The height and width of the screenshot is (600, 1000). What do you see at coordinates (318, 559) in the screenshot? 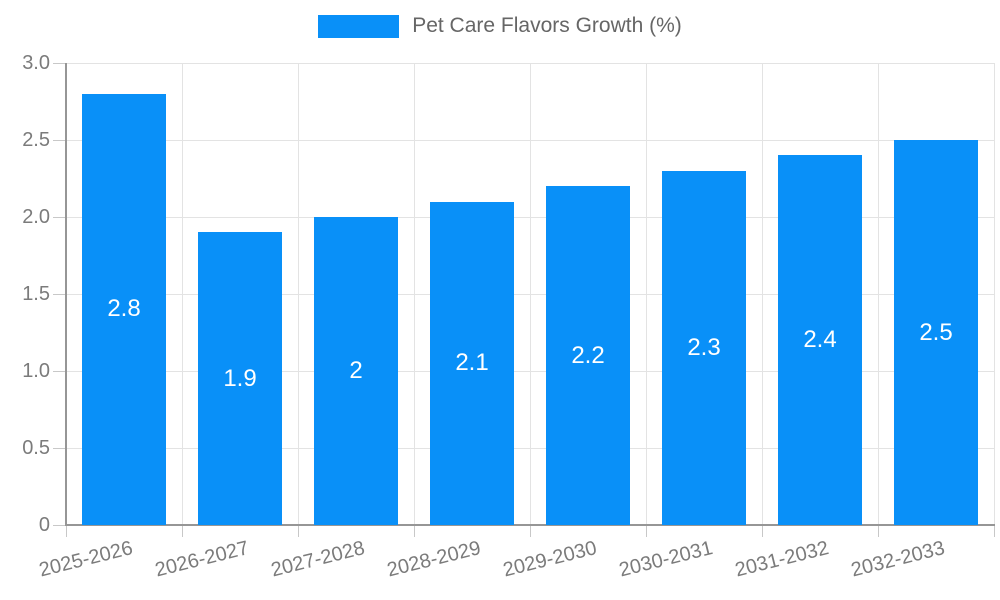
I see `x-axis-tick-label: 2027-2028` at bounding box center [318, 559].